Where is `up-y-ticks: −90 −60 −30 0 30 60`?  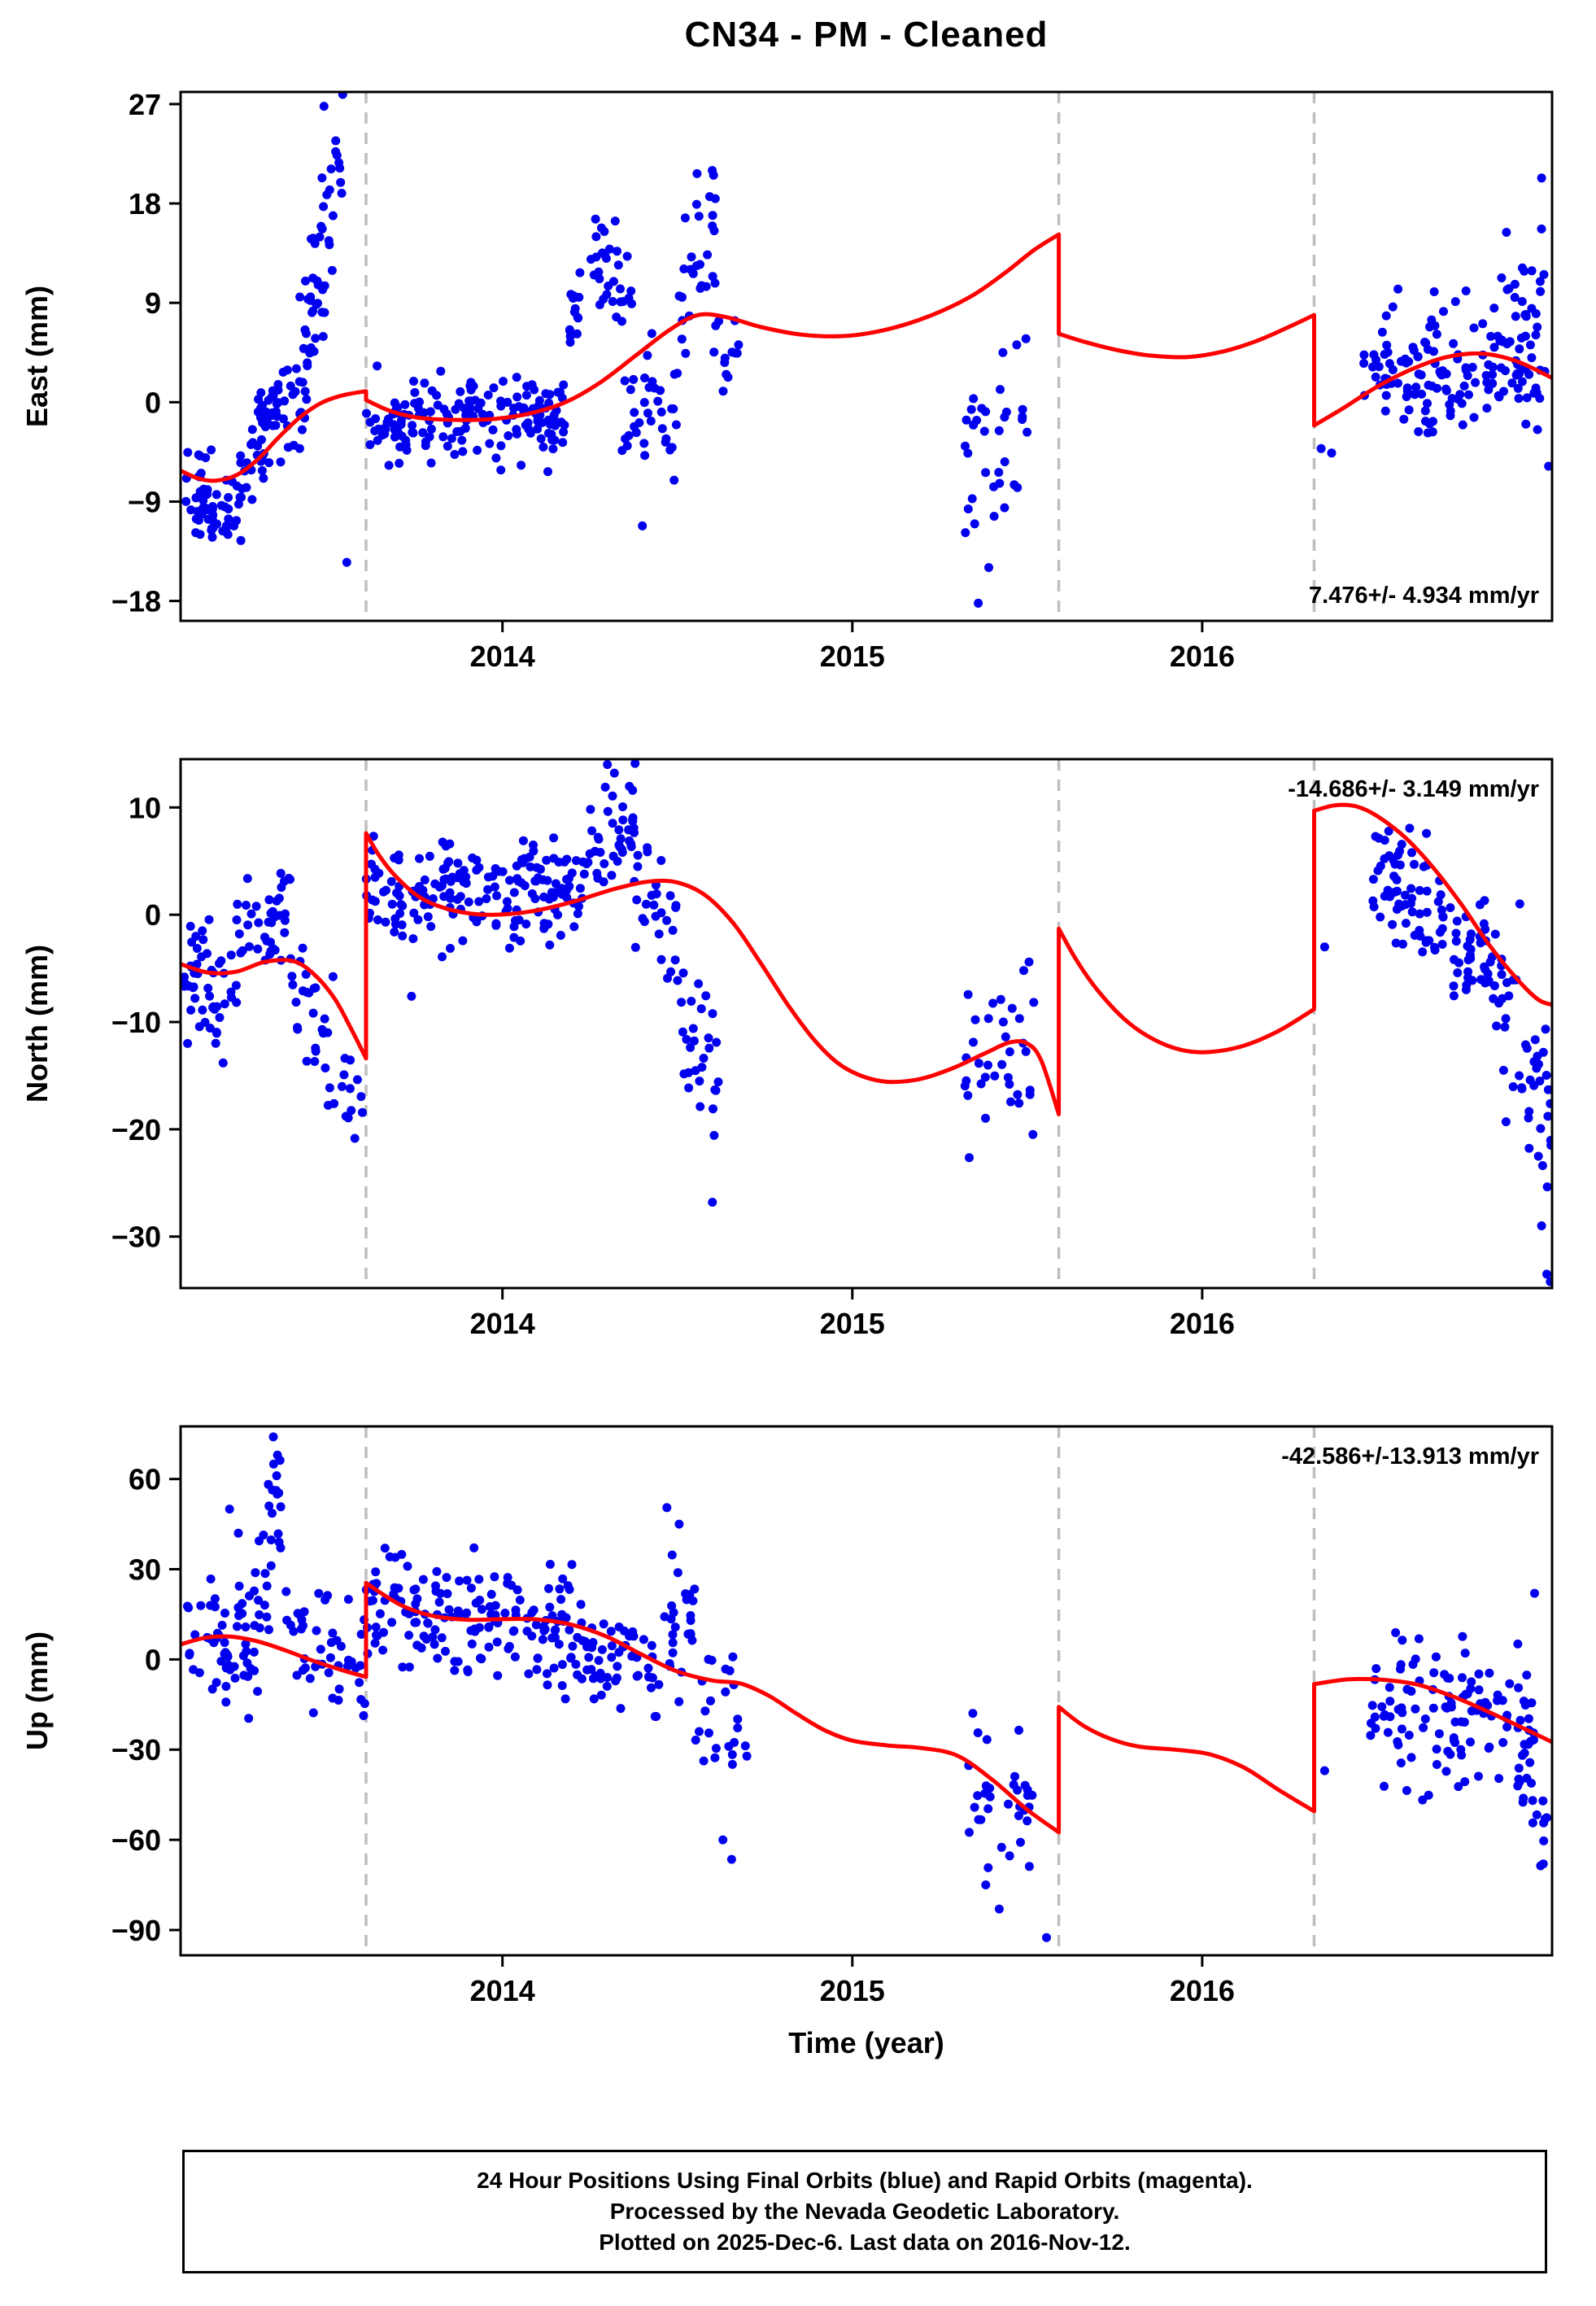
up-y-ticks: −90 −60 −30 0 30 60 is located at coordinates (146, 1705).